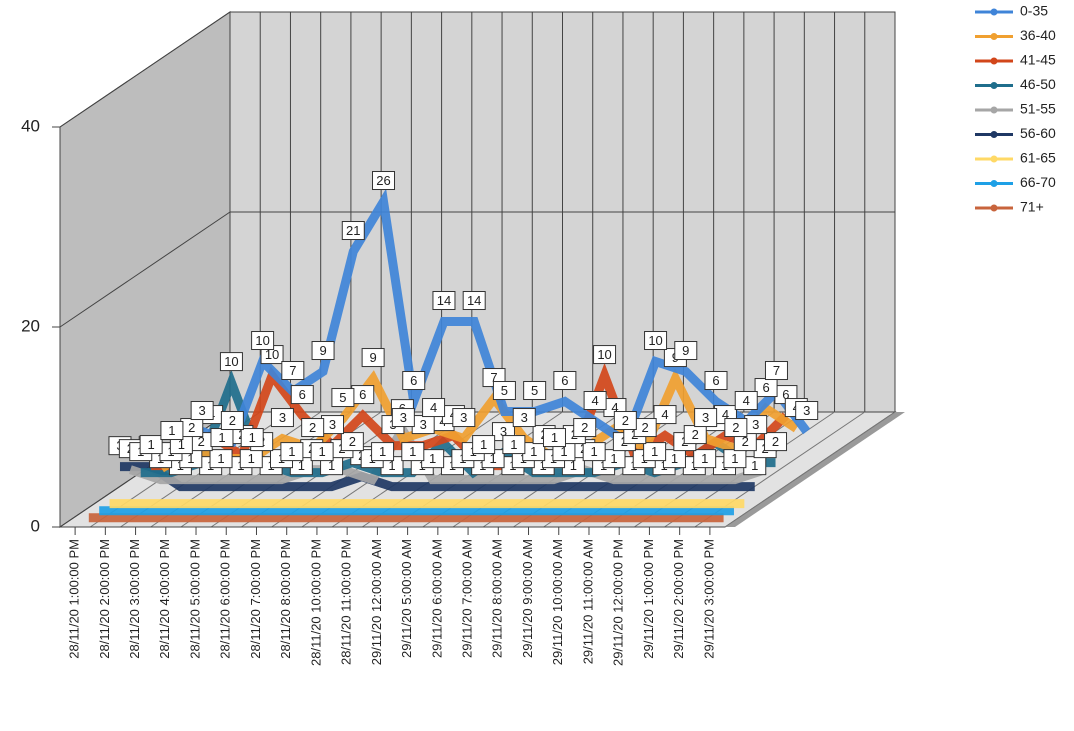  What do you see at coordinates (353, 230) in the screenshot?
I see `data-label-text: 21` at bounding box center [353, 230].